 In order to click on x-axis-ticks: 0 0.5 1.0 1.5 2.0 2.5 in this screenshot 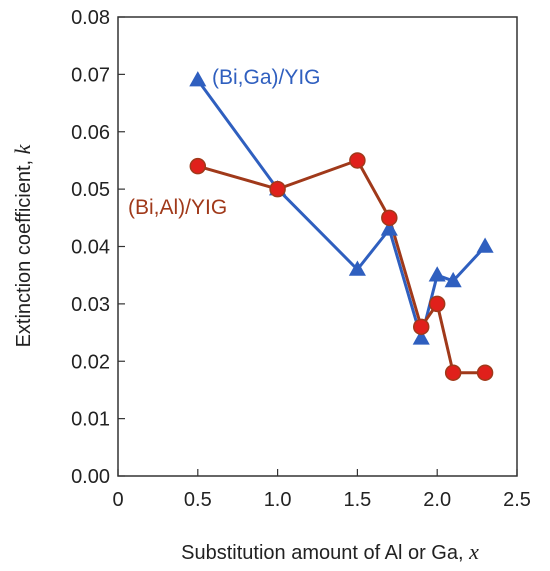, I will do `click(321, 490)`.